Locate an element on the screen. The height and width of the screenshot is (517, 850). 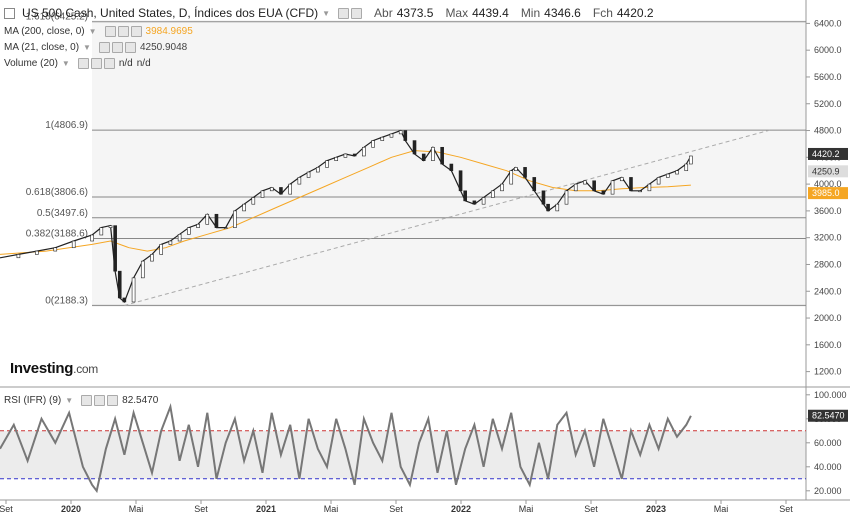
close-price-badge-bg is located at coordinates (828, 153).